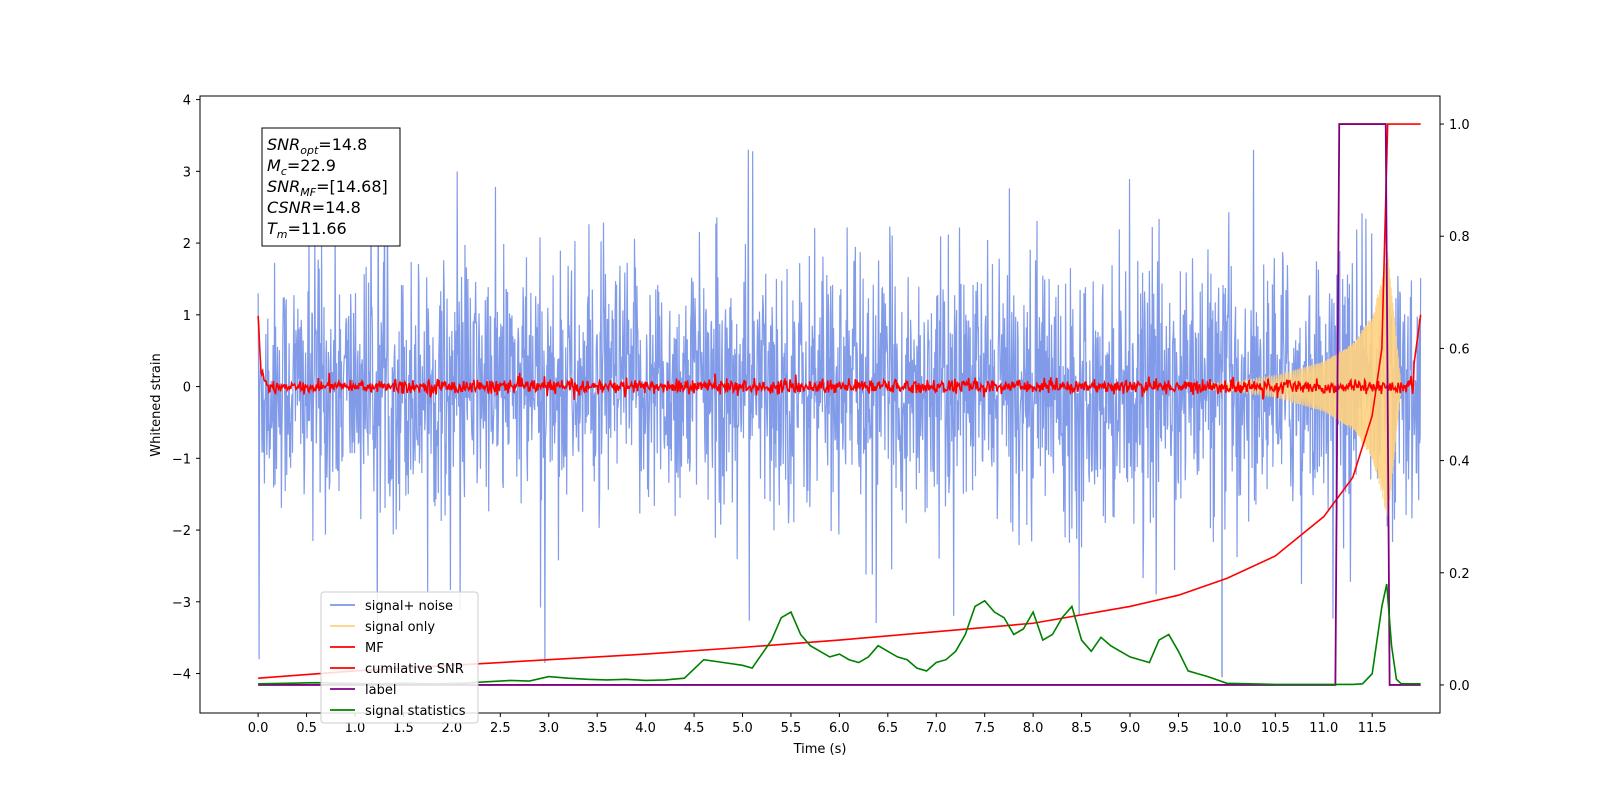 The width and height of the screenshot is (1600, 800). What do you see at coordinates (414, 669) in the screenshot?
I see `legend-label-3: cumilative SNR` at bounding box center [414, 669].